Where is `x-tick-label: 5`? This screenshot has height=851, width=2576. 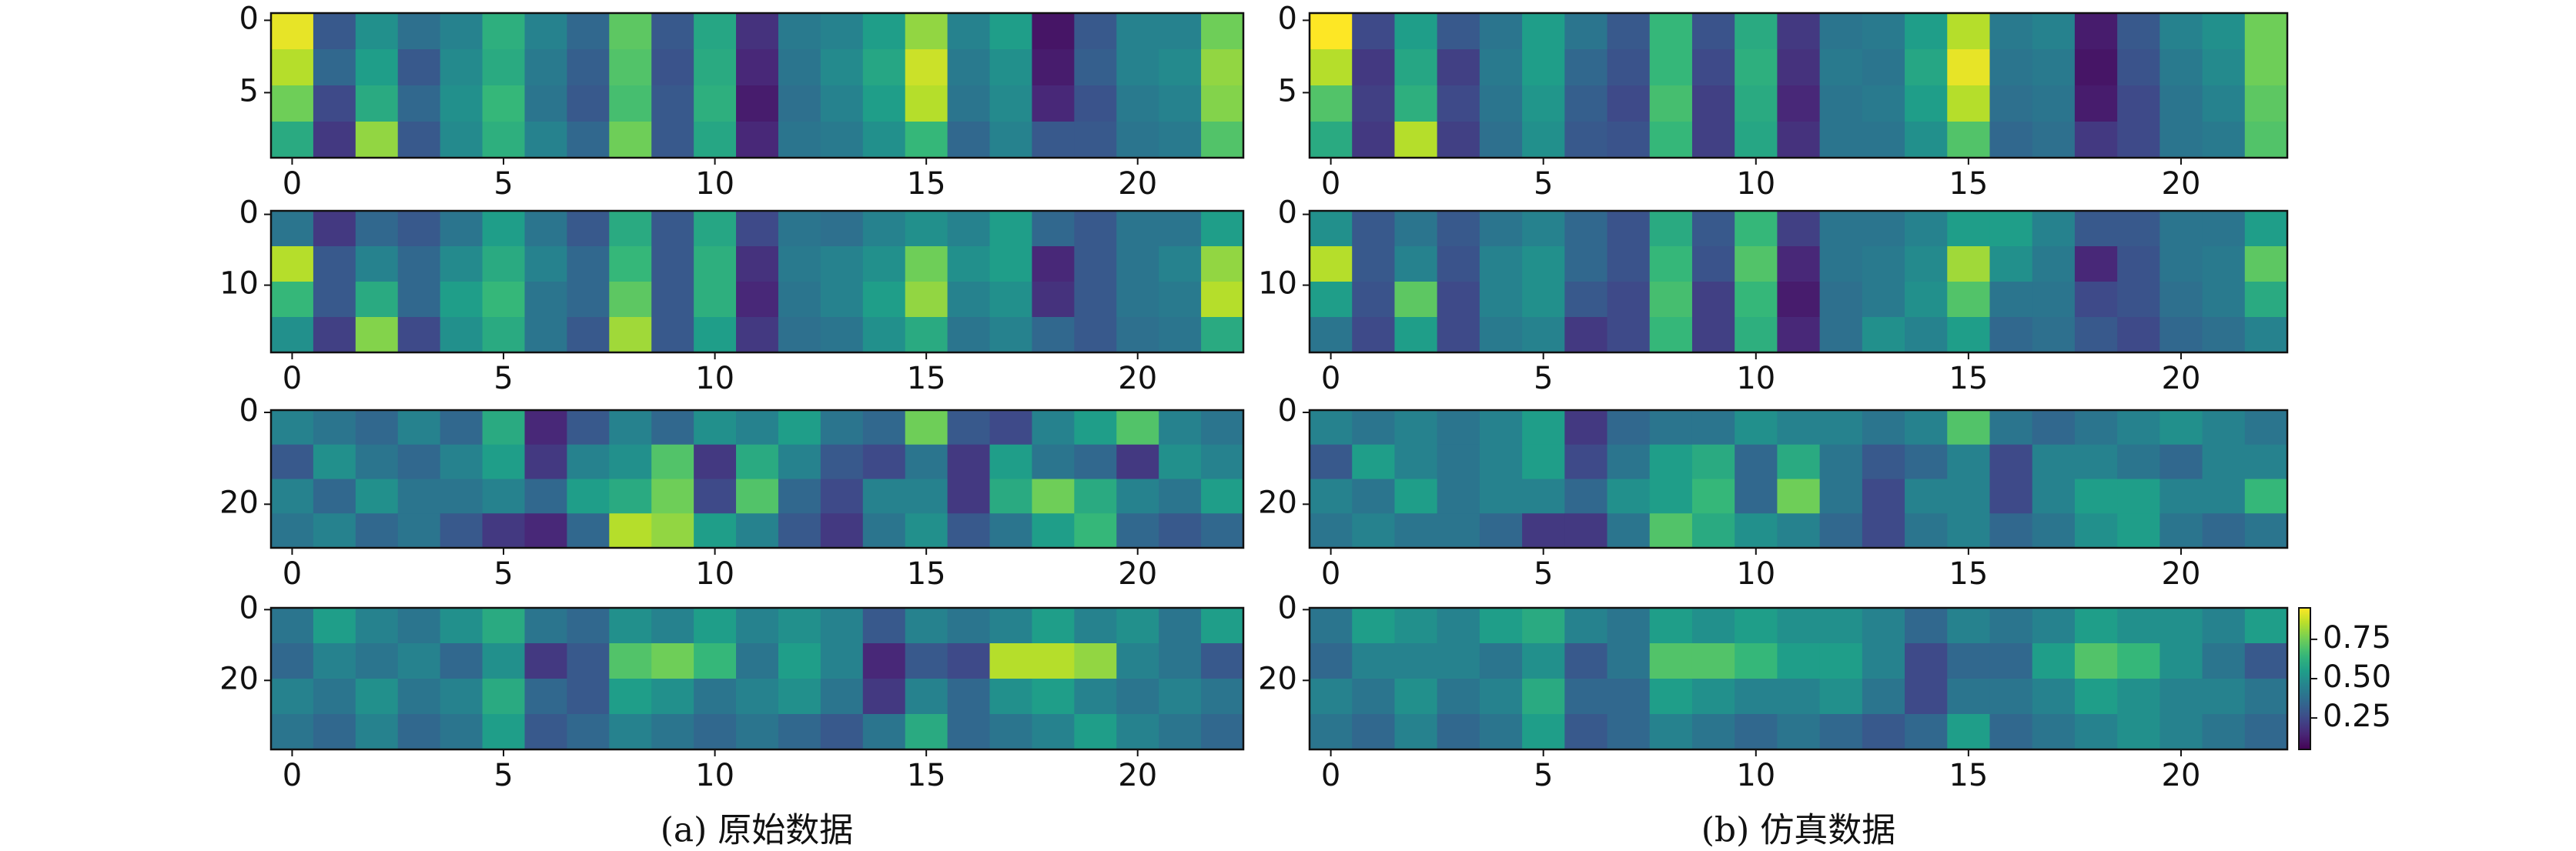
x-tick-label: 5 is located at coordinates (1543, 775).